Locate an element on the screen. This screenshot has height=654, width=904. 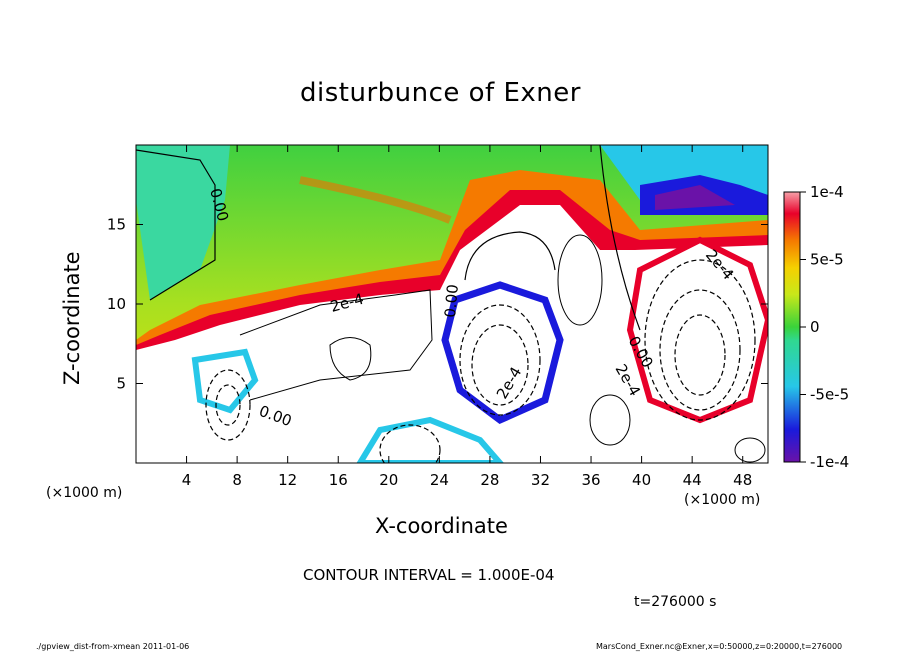
contour-label: 0.00 is located at coordinates (451, 301).